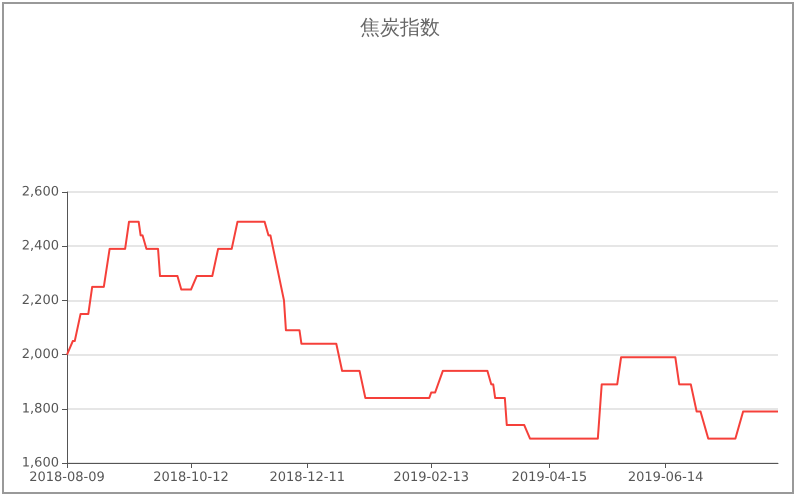 The height and width of the screenshot is (500, 800). Describe the element at coordinates (191, 477) in the screenshot. I see `x-tick-label: 2018-10-12` at that location.